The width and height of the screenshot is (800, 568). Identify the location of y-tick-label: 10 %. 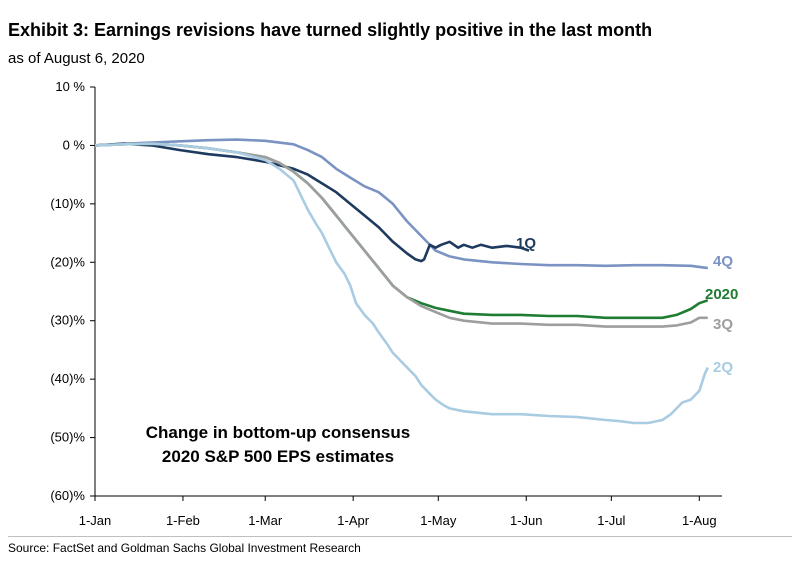
(70, 86).